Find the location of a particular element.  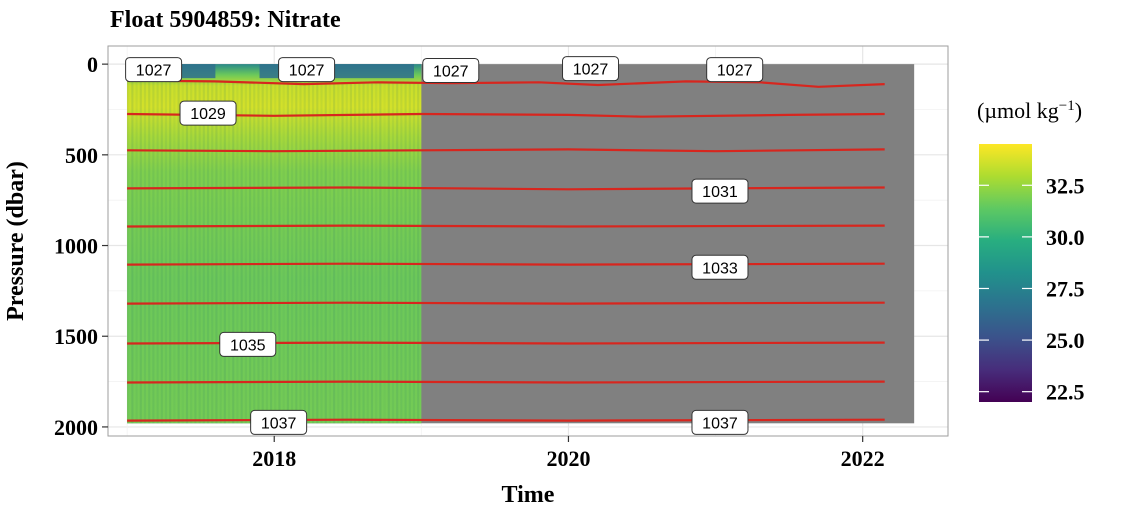

contour-label: 1035 is located at coordinates (248, 344).